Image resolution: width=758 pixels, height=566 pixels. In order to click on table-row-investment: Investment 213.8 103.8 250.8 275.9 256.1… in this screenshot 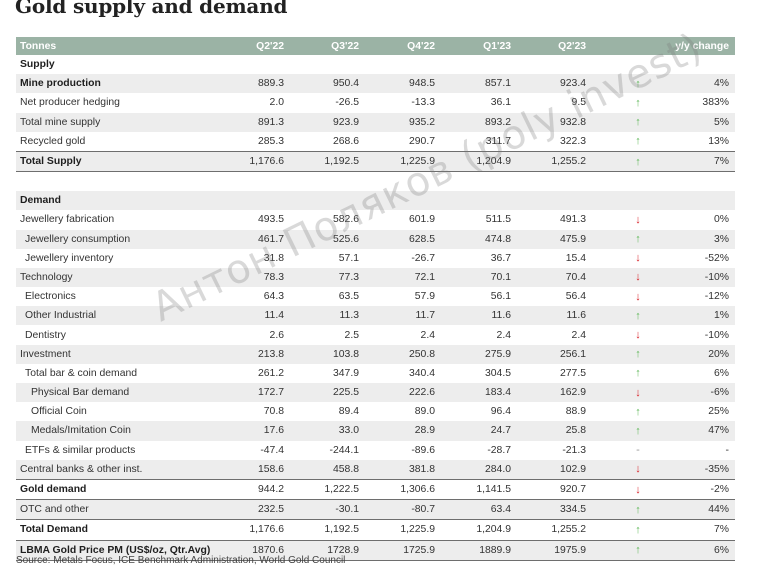, I will do `click(375, 354)`.